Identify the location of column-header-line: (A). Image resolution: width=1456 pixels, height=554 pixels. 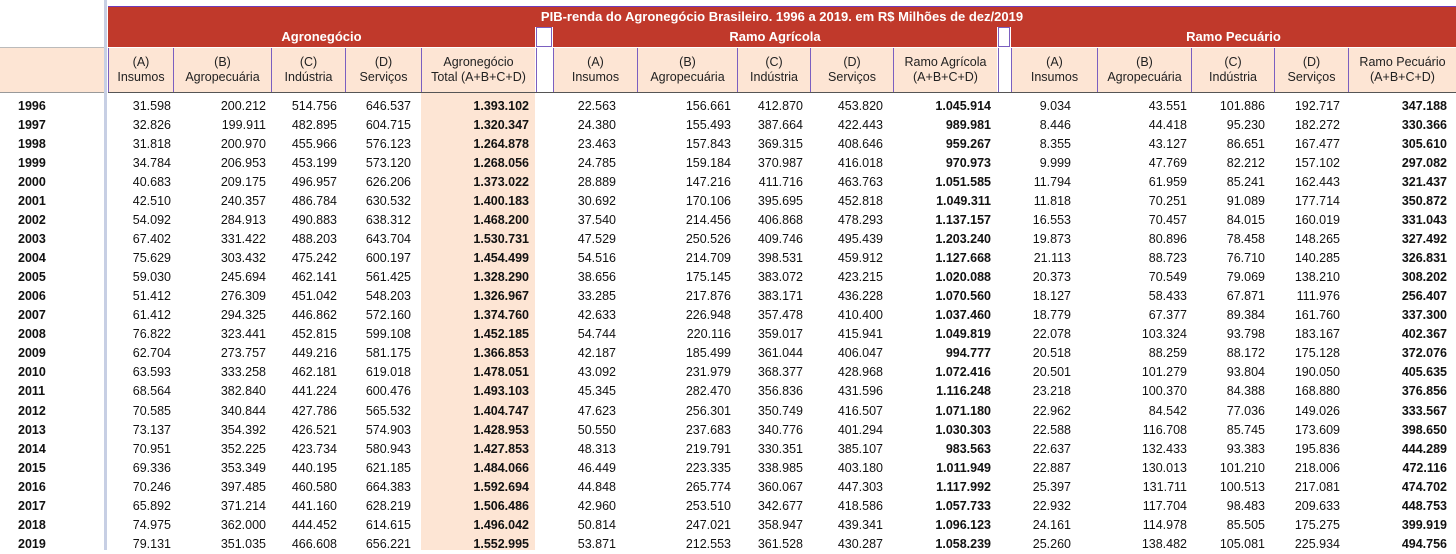
(1054, 62).